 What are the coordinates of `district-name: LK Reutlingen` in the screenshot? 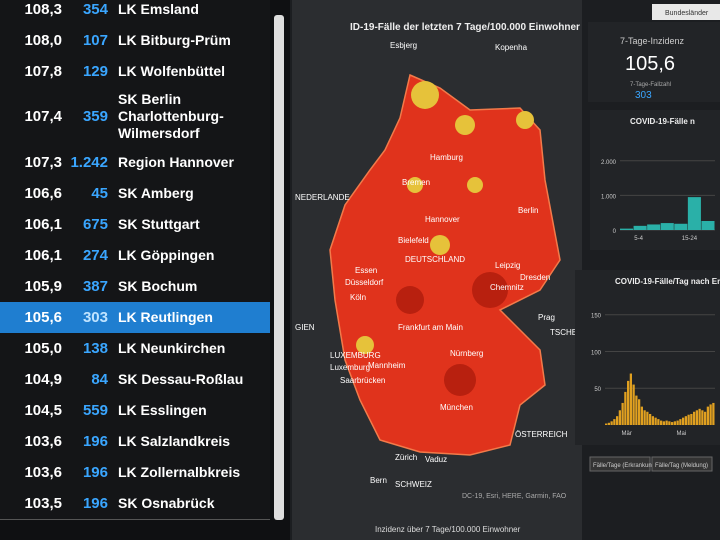 It's located at (165, 317).